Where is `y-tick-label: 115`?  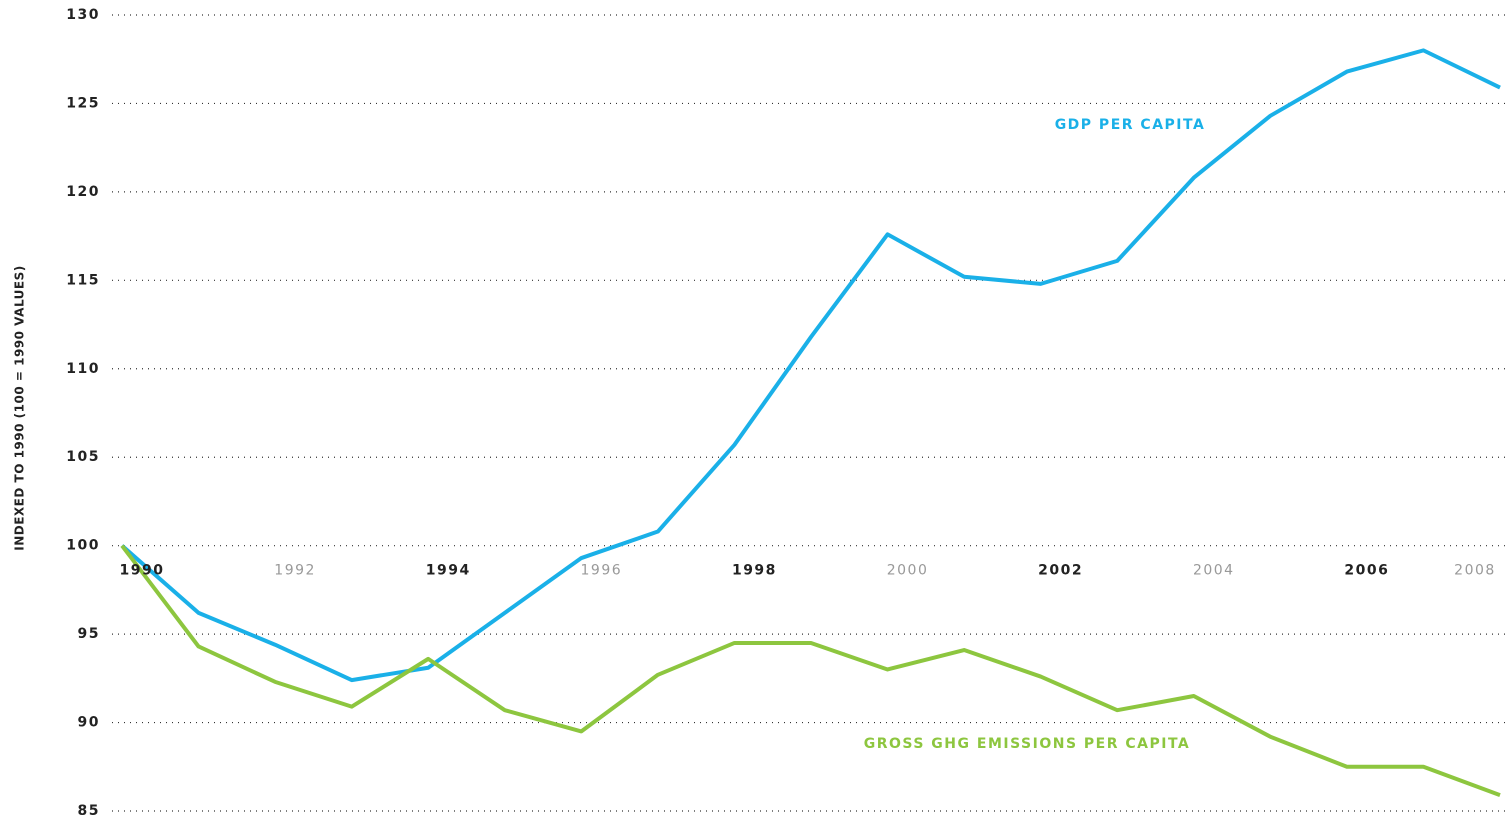
y-tick-label: 115 is located at coordinates (83, 280).